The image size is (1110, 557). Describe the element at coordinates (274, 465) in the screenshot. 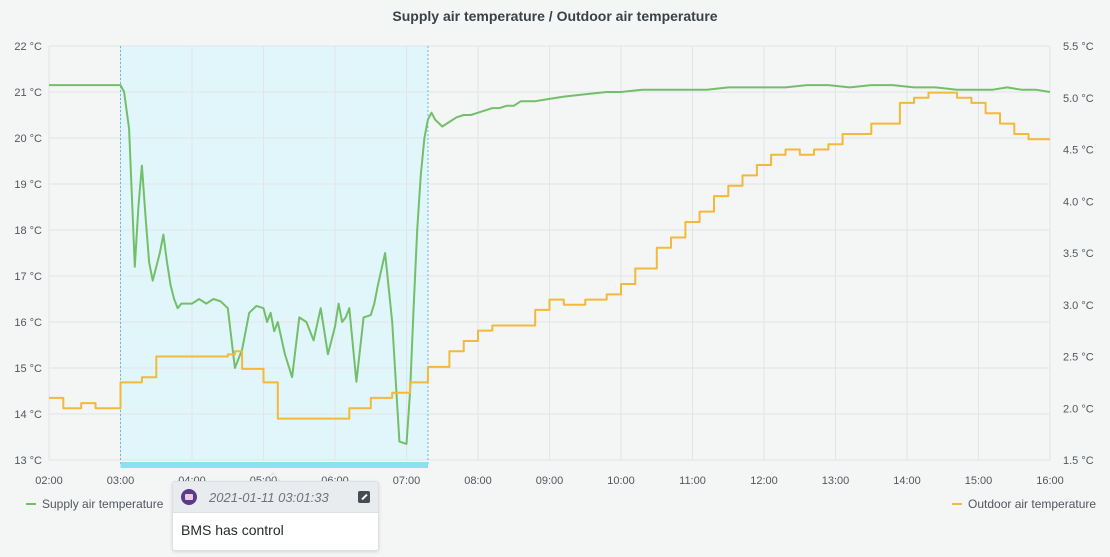

I see `annotation-marker` at that location.